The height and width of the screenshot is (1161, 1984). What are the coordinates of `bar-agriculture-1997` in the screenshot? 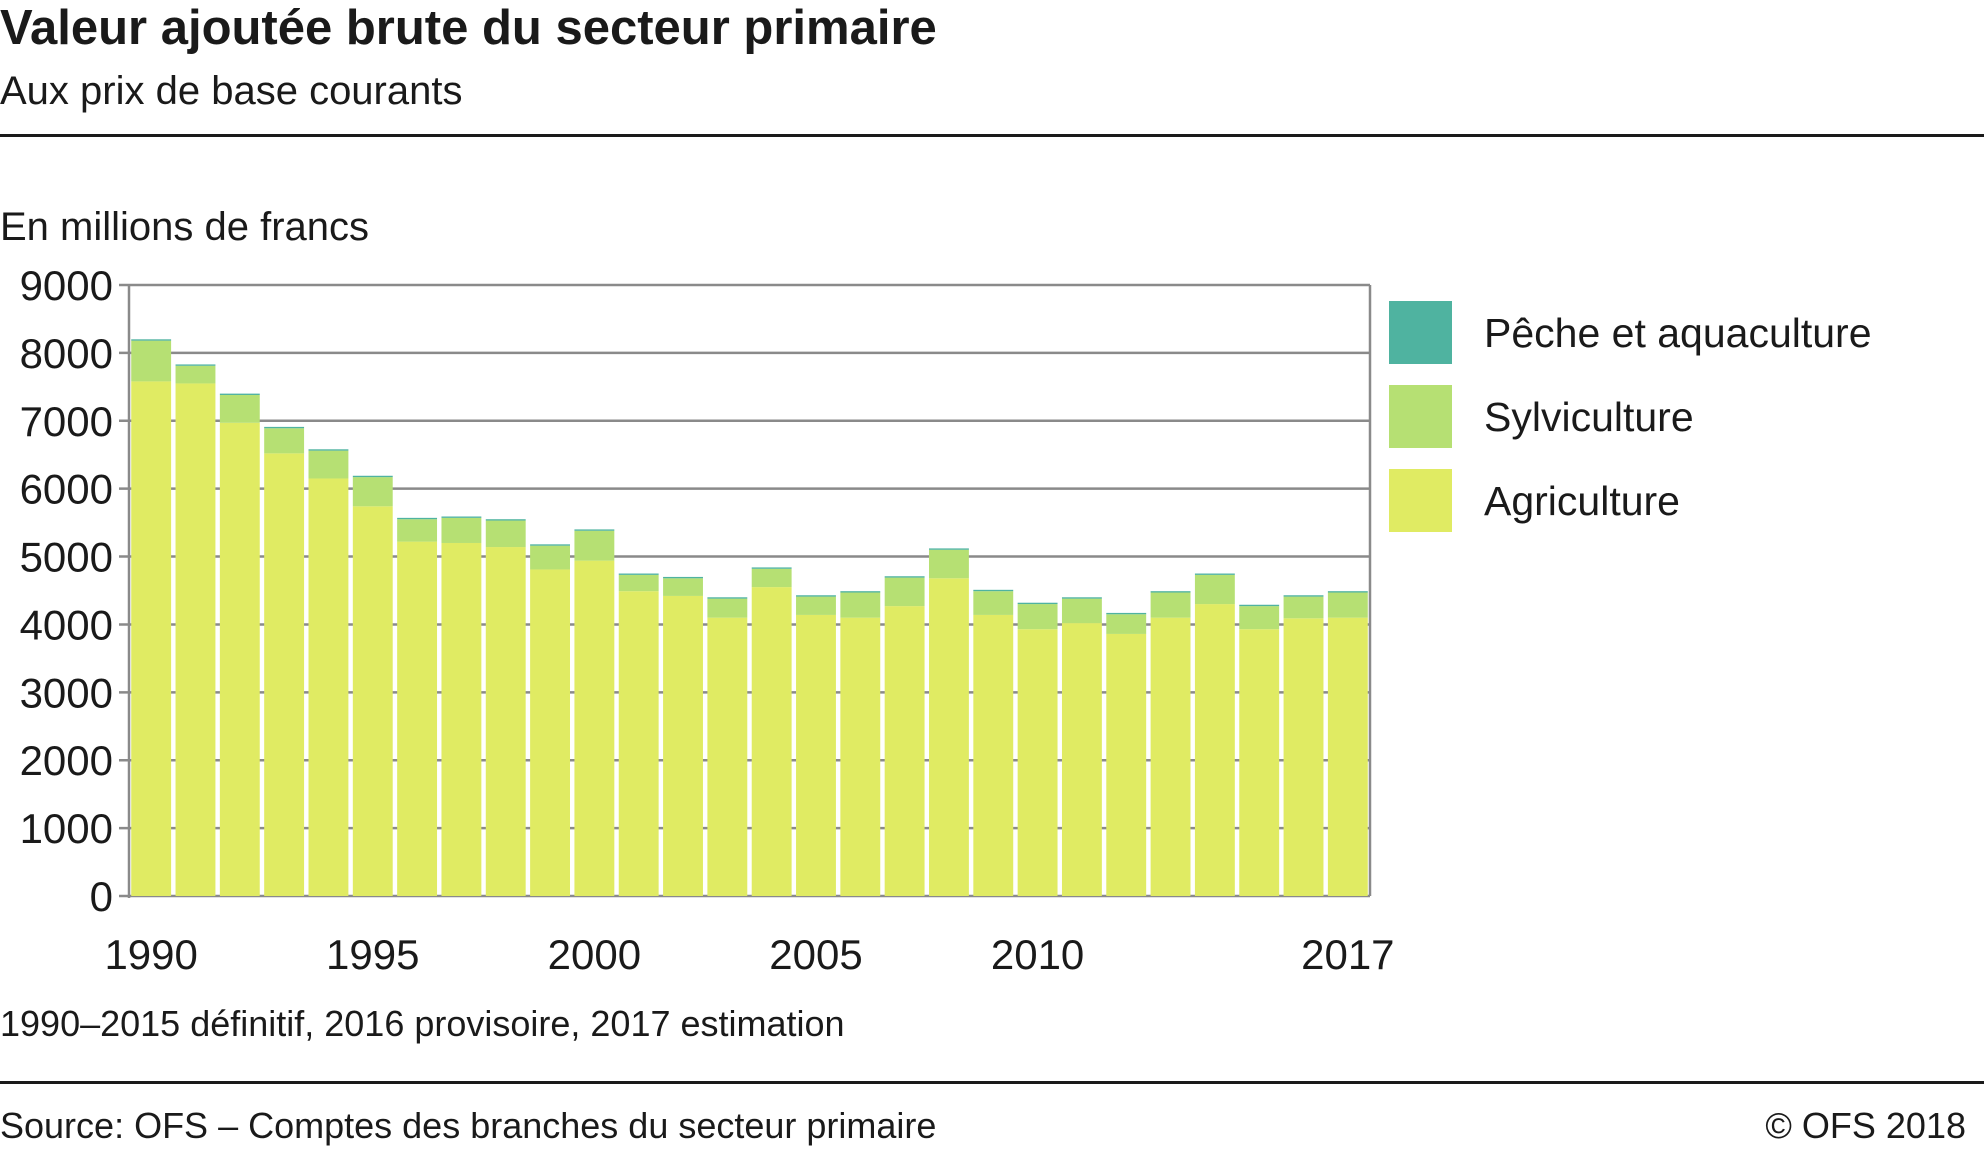 It's located at (461, 719).